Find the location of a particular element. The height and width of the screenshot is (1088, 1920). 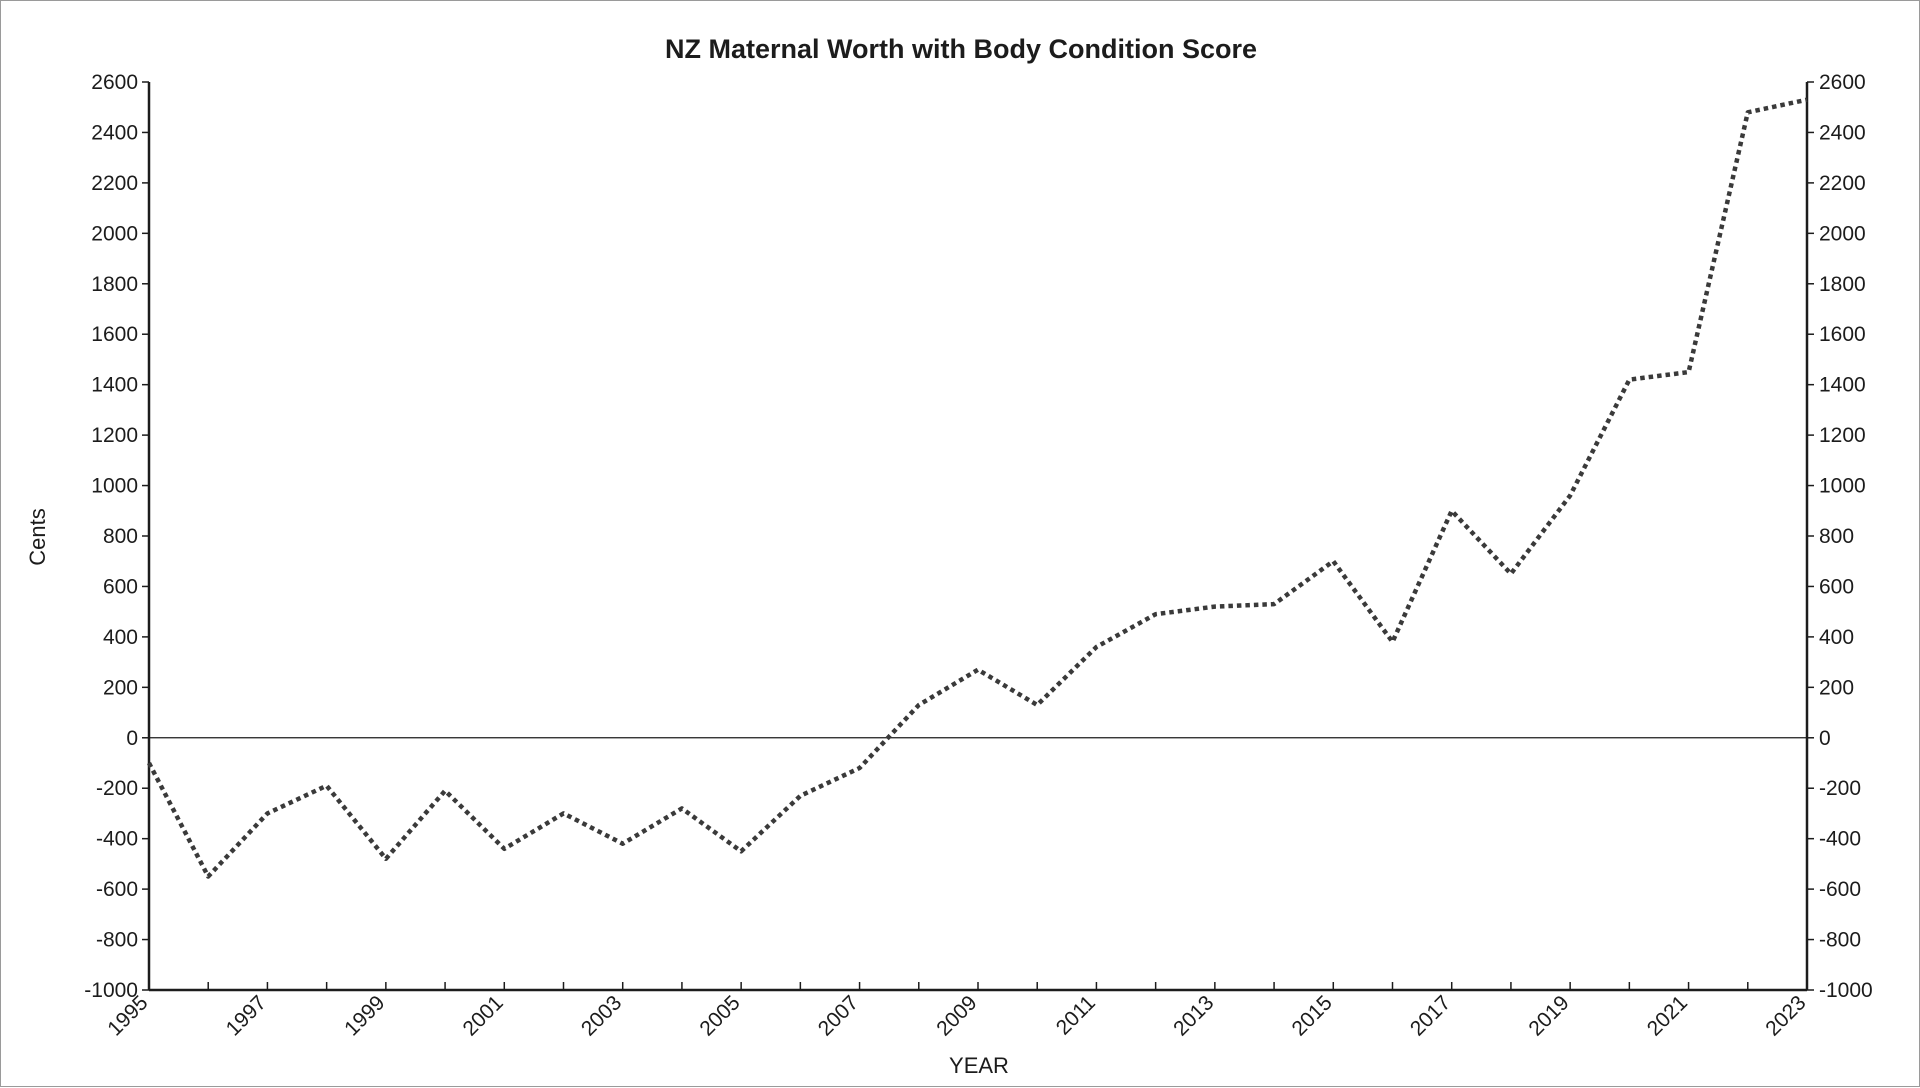

y-tick-label-left: -800 is located at coordinates (117, 940).